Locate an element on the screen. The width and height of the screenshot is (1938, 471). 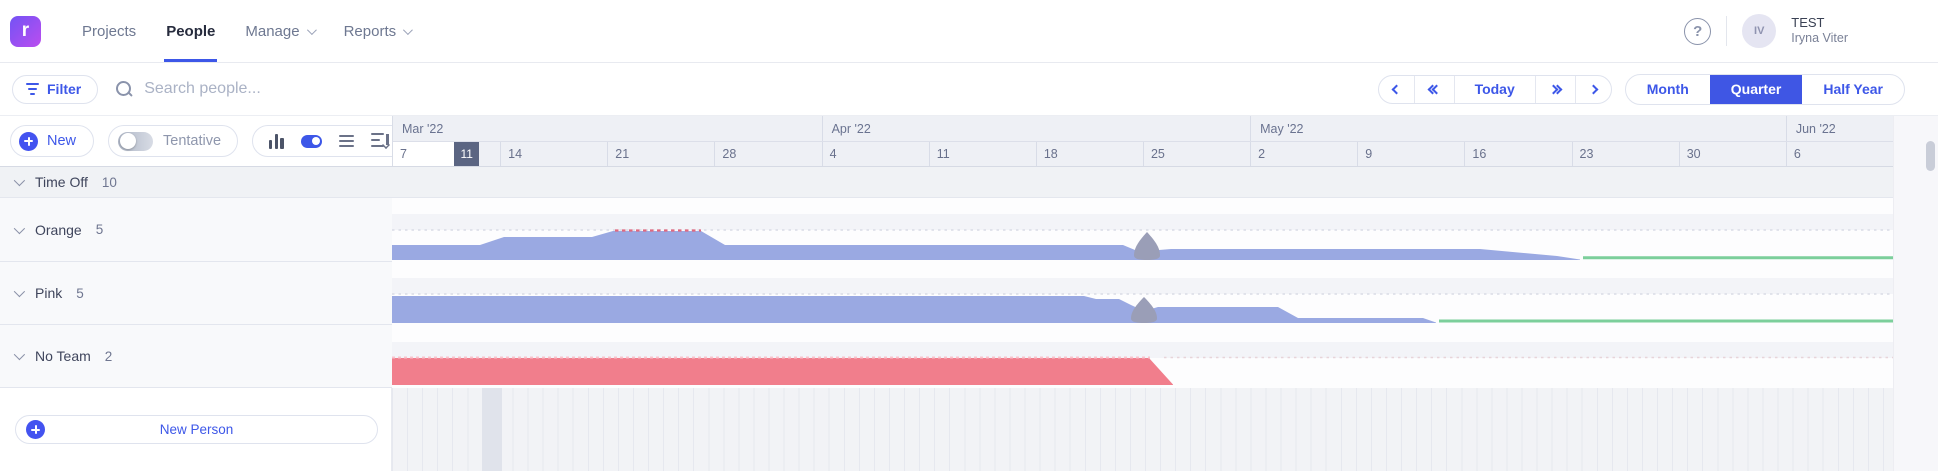
runn-logo-icon: r is located at coordinates (25, 31).